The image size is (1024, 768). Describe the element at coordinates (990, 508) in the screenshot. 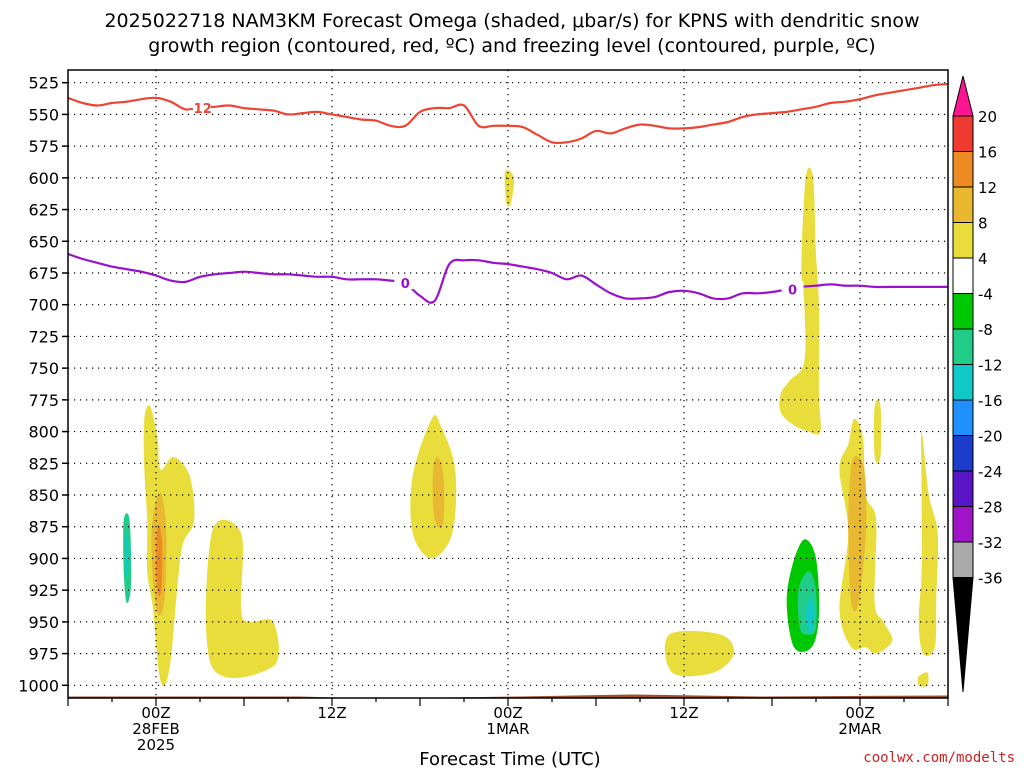

I see `colorbar-label-11: -28` at that location.